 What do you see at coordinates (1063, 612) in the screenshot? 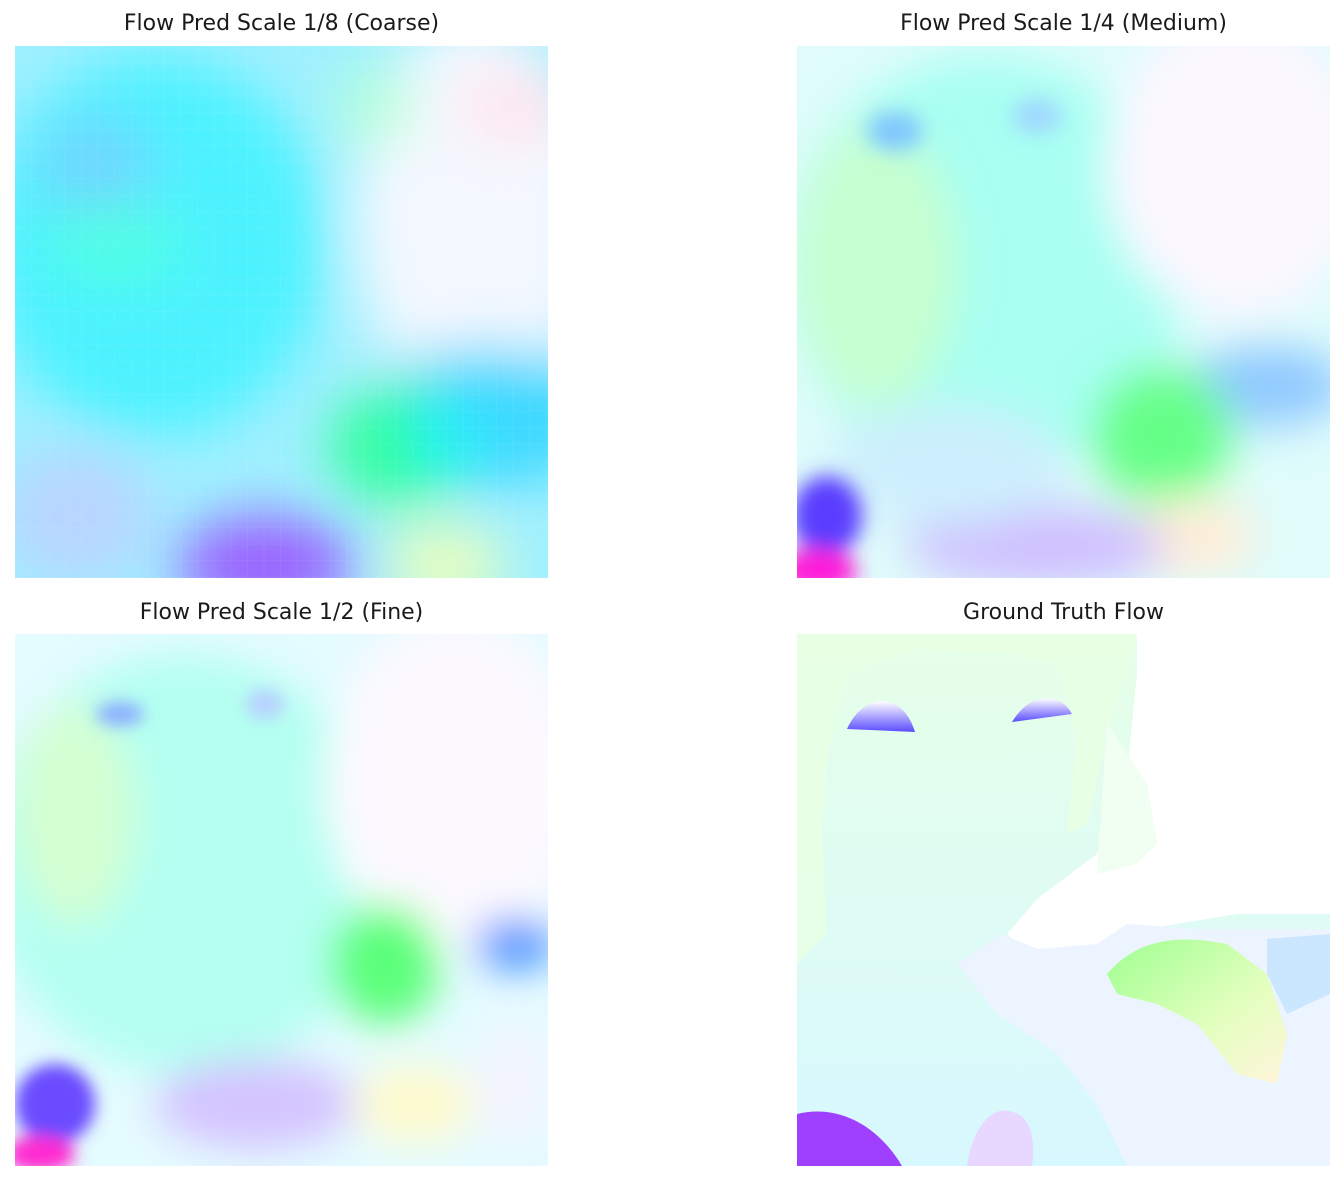
I see `panel-title-gt: Ground Truth Flow` at bounding box center [1063, 612].